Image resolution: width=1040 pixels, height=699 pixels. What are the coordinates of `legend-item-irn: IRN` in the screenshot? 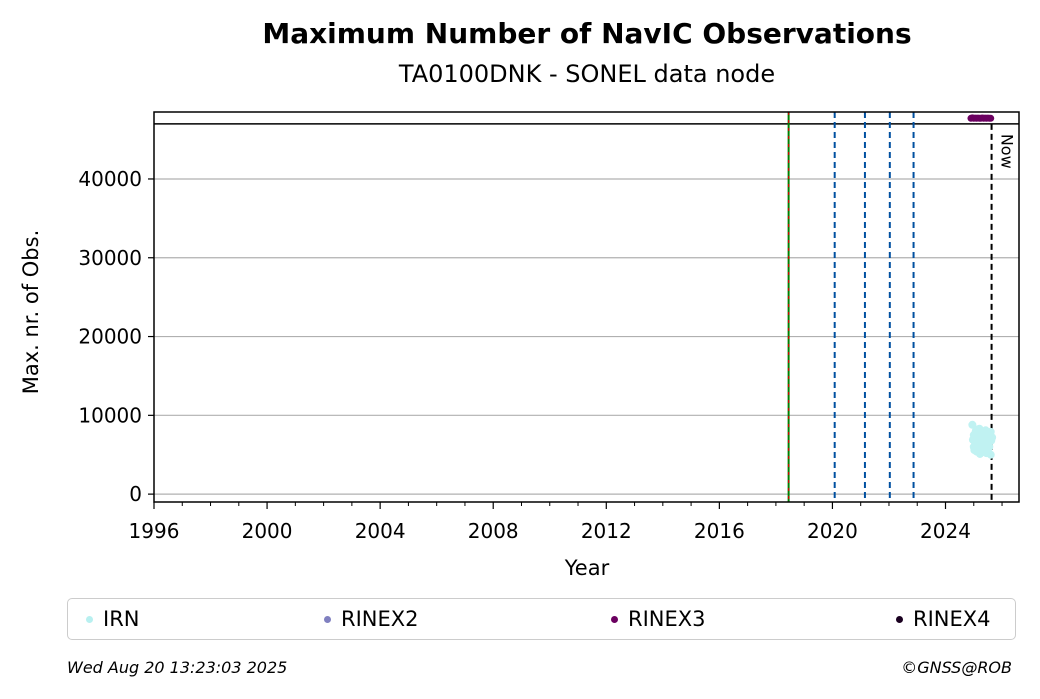 It's located at (113, 619).